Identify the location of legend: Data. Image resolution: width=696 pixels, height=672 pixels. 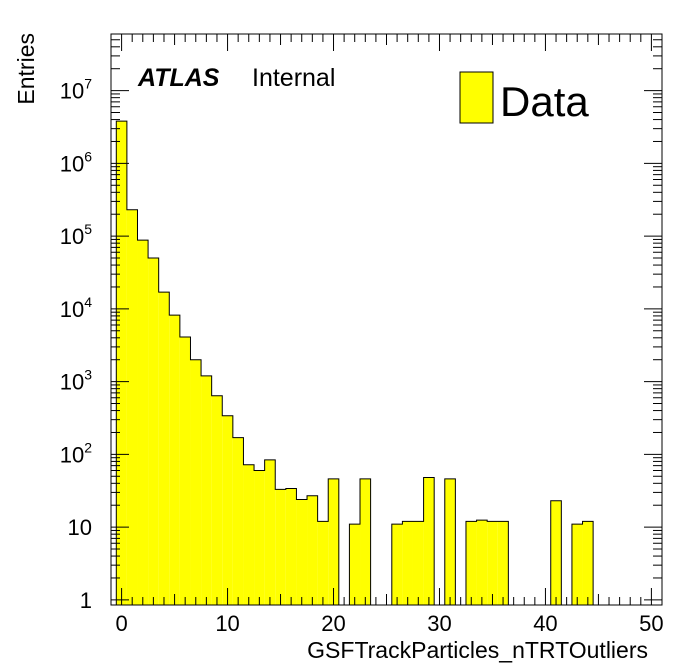
(524, 98).